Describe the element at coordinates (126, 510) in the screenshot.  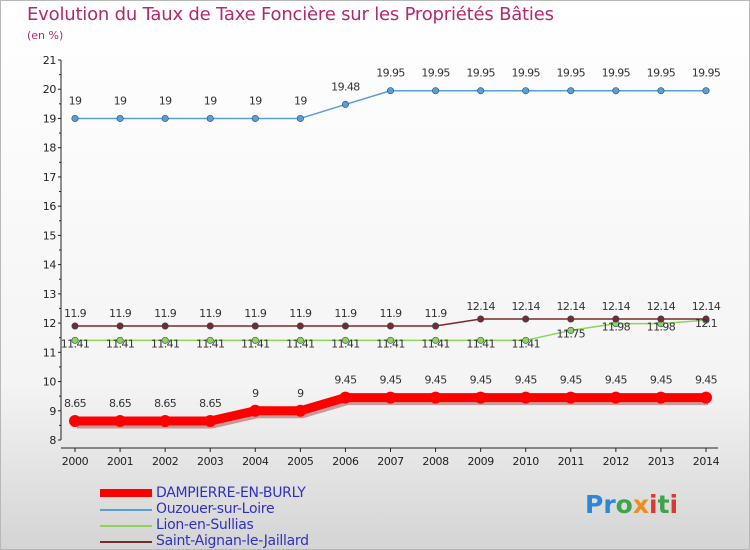
I see `legend-swatch-ouzouer` at that location.